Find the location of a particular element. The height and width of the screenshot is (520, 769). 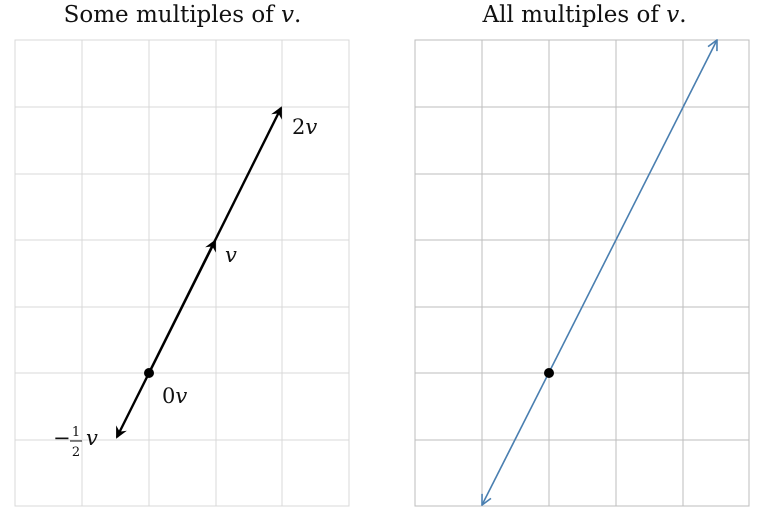

label-0v: 0v is located at coordinates (174, 396).